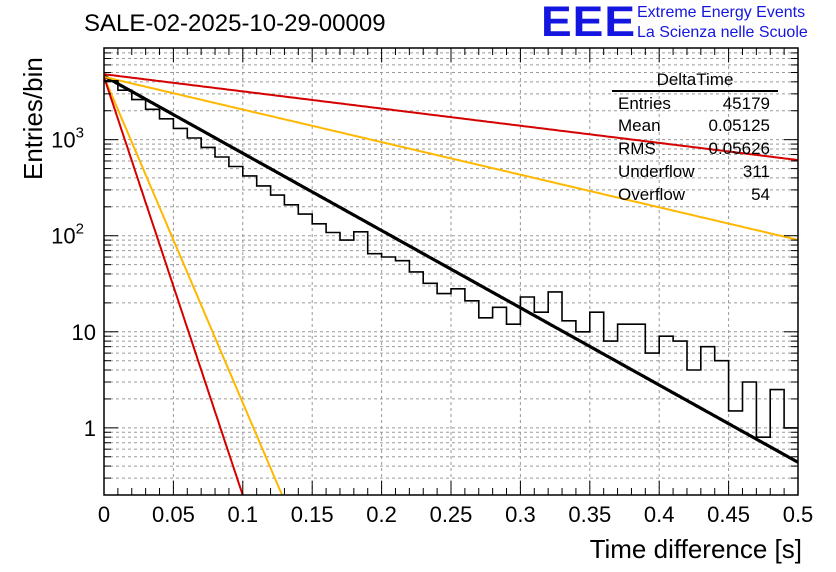 This screenshot has width=836, height=572. I want to click on y-tick-labels: 1 10 10² 10³, so click(73, 283).